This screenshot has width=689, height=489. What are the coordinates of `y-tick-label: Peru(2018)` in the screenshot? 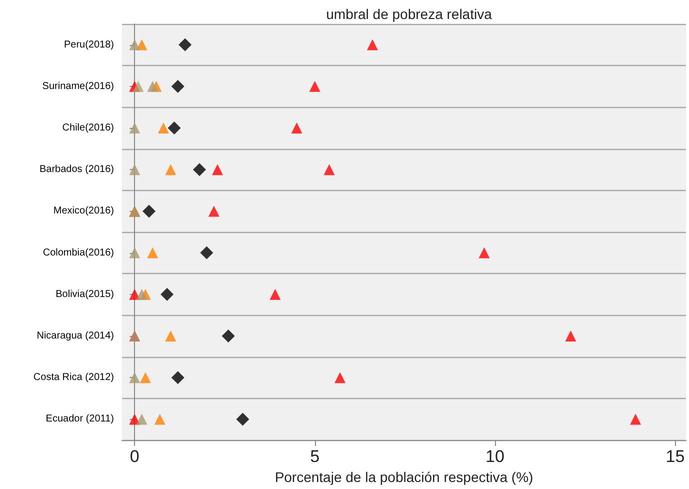 It's located at (89, 44).